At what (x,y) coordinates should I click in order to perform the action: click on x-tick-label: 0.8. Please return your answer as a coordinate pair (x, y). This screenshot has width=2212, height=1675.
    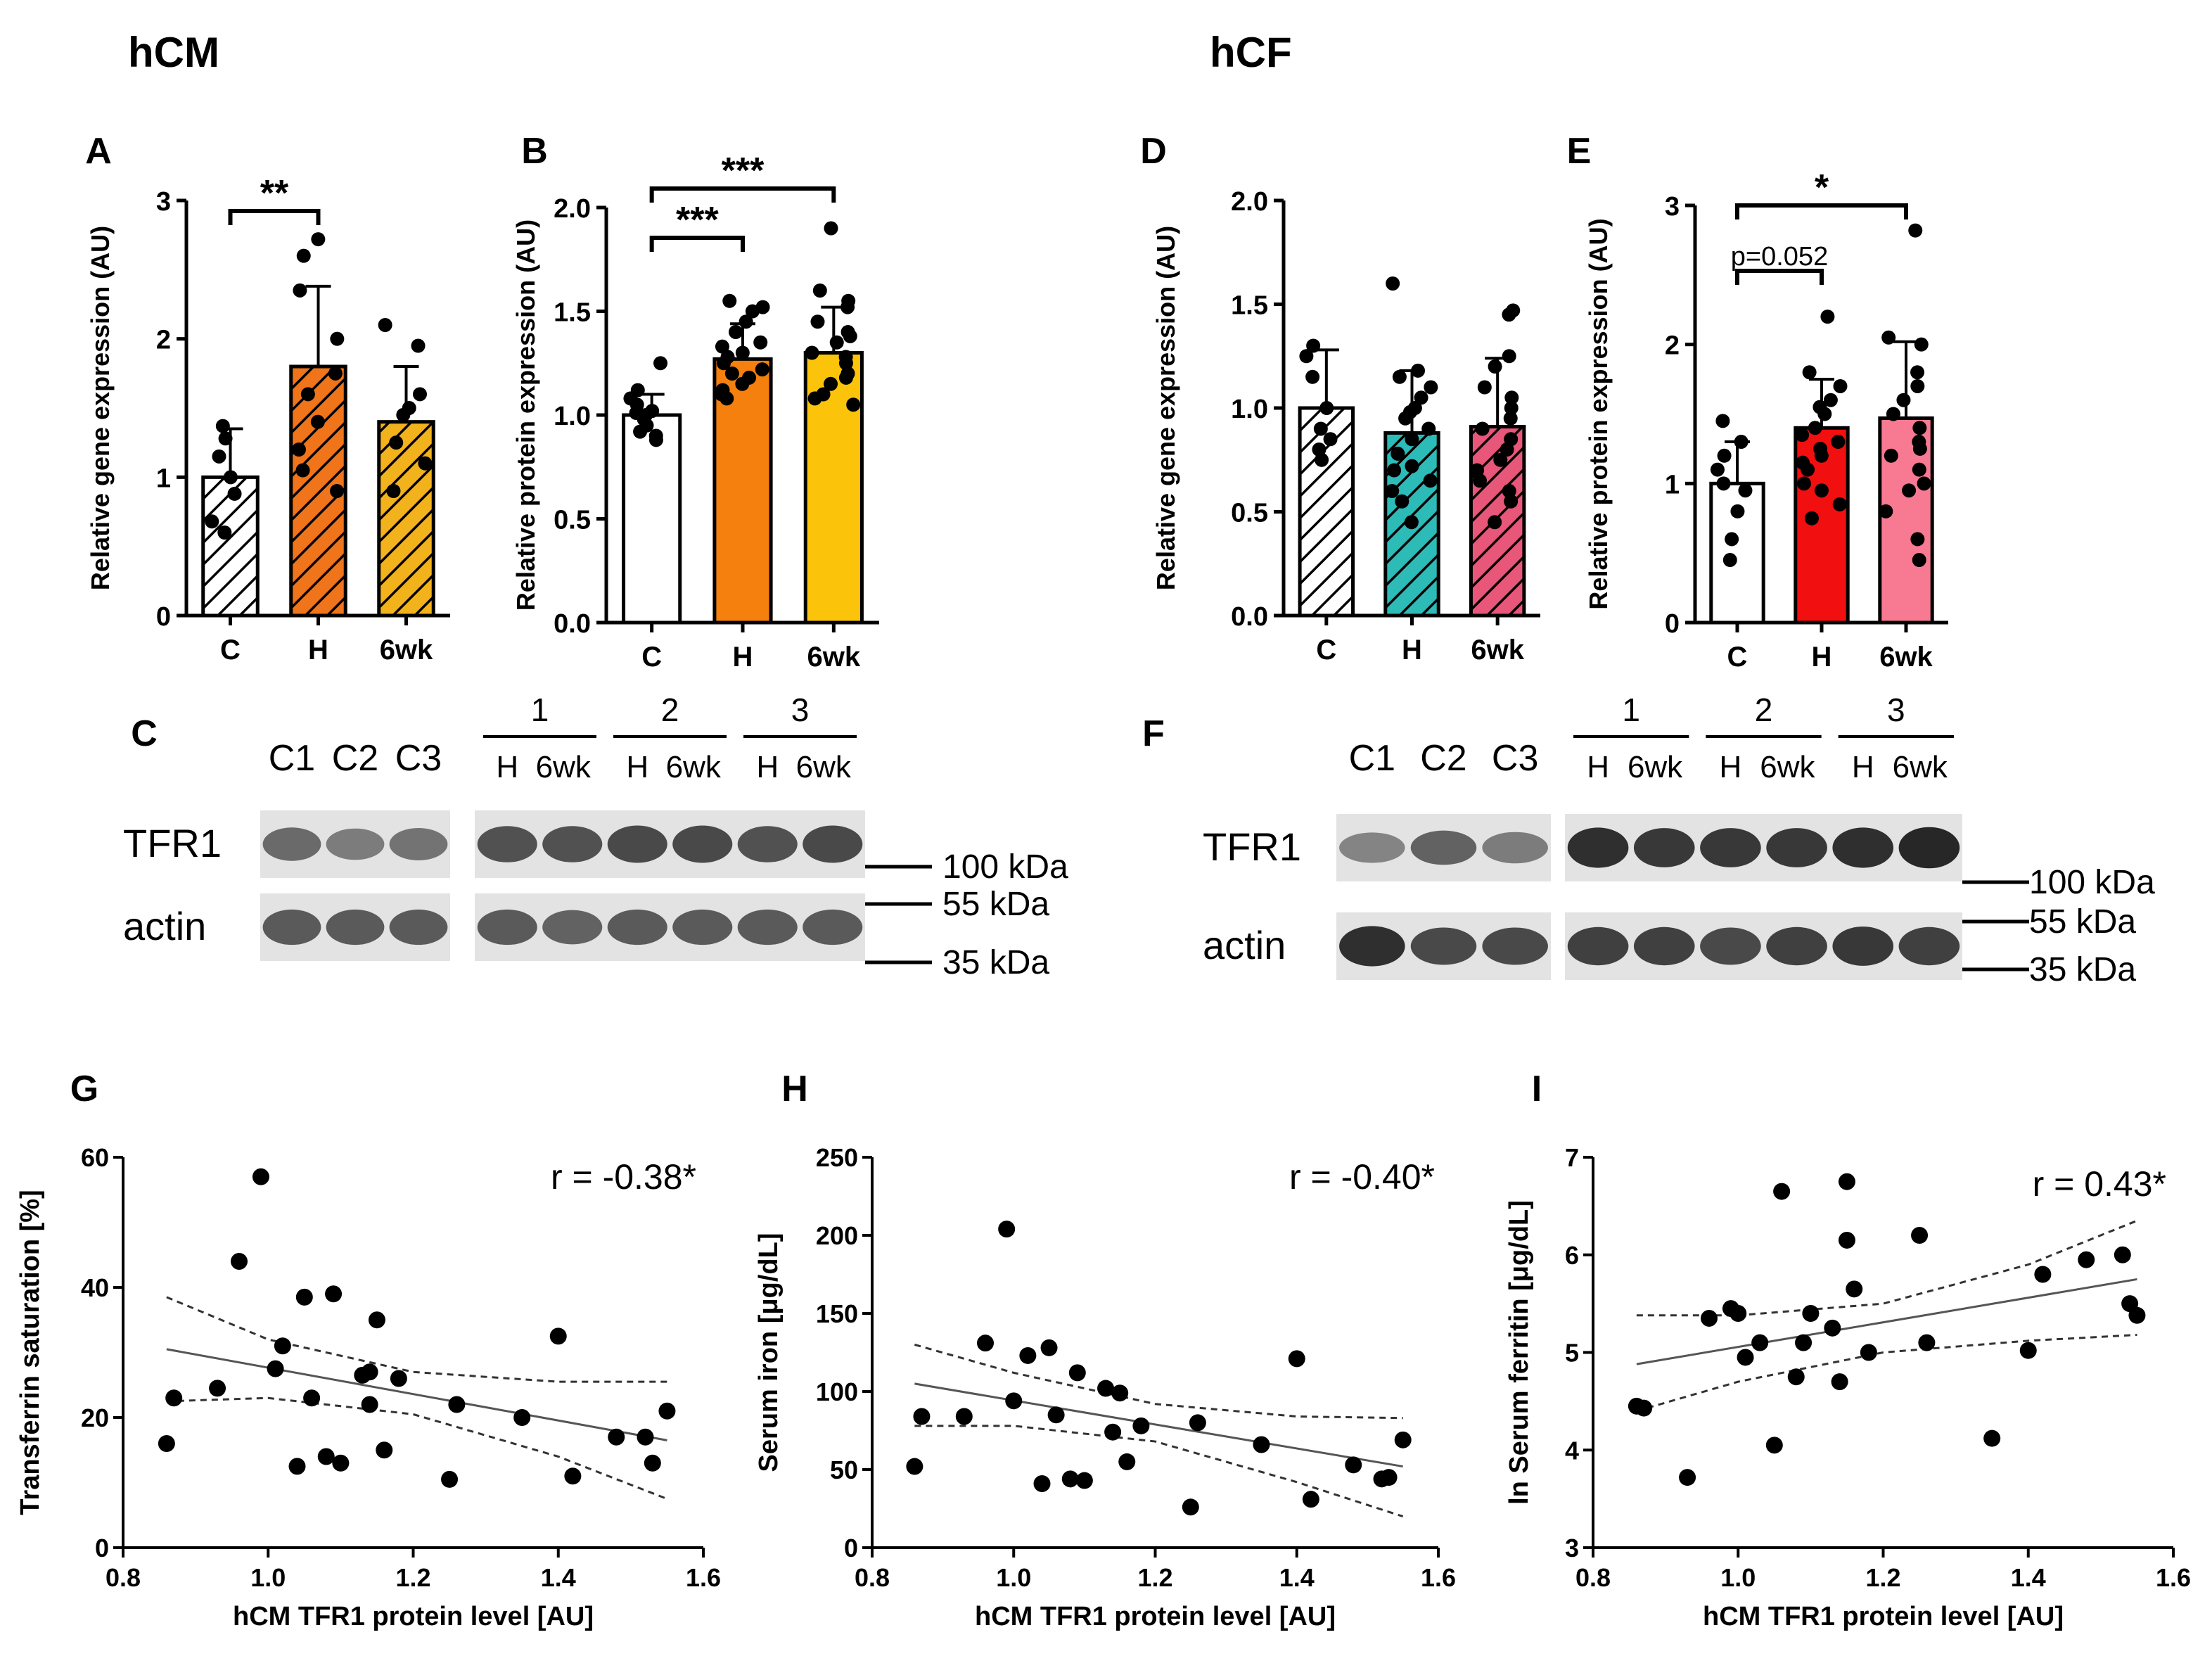
    Looking at the image, I should click on (1593, 1577).